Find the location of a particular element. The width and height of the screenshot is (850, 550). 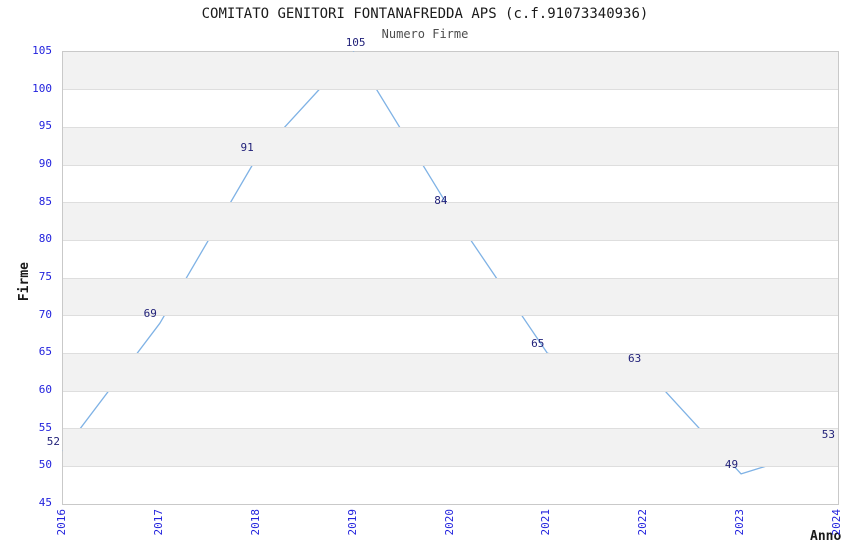

x-tick-label: 2019 is located at coordinates (352, 522).